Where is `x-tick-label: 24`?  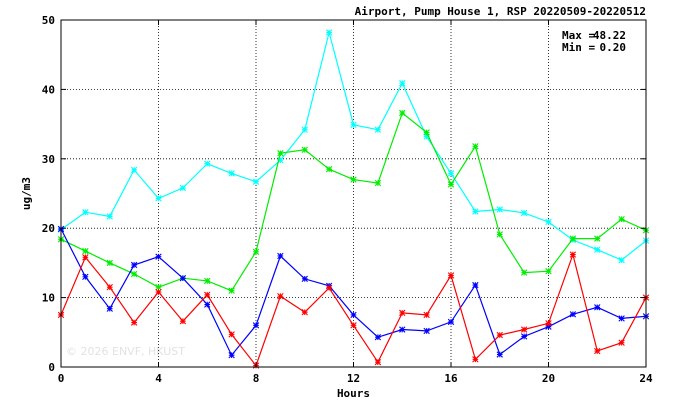 x-tick-label: 24 is located at coordinates (646, 378).